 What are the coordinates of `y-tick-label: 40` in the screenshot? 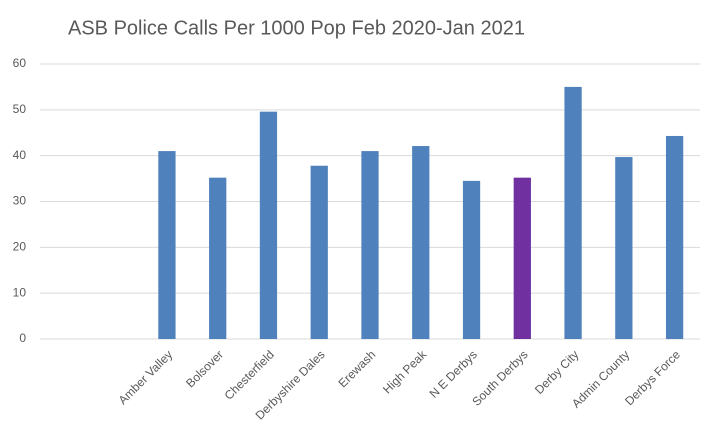 It's located at (20, 155).